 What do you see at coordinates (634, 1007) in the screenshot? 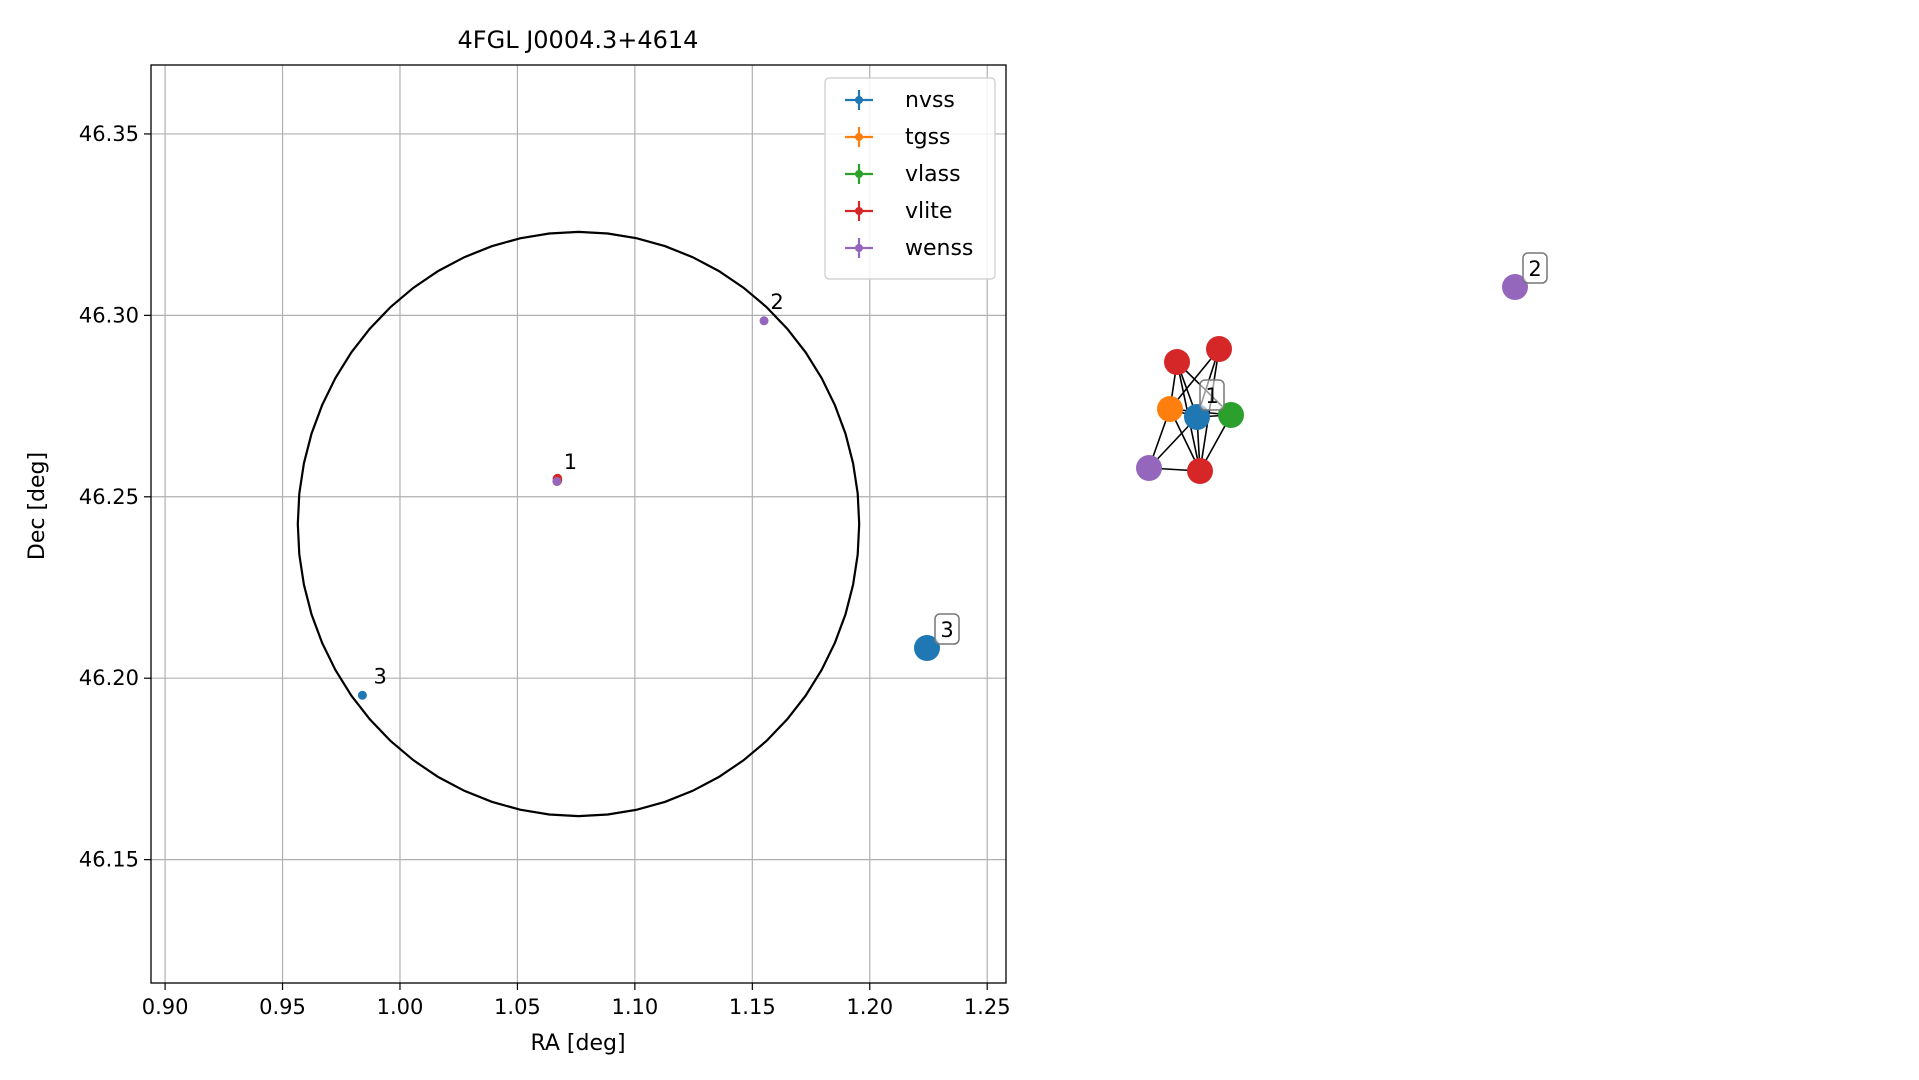
I see `x-tick-label: 1.10` at bounding box center [634, 1007].